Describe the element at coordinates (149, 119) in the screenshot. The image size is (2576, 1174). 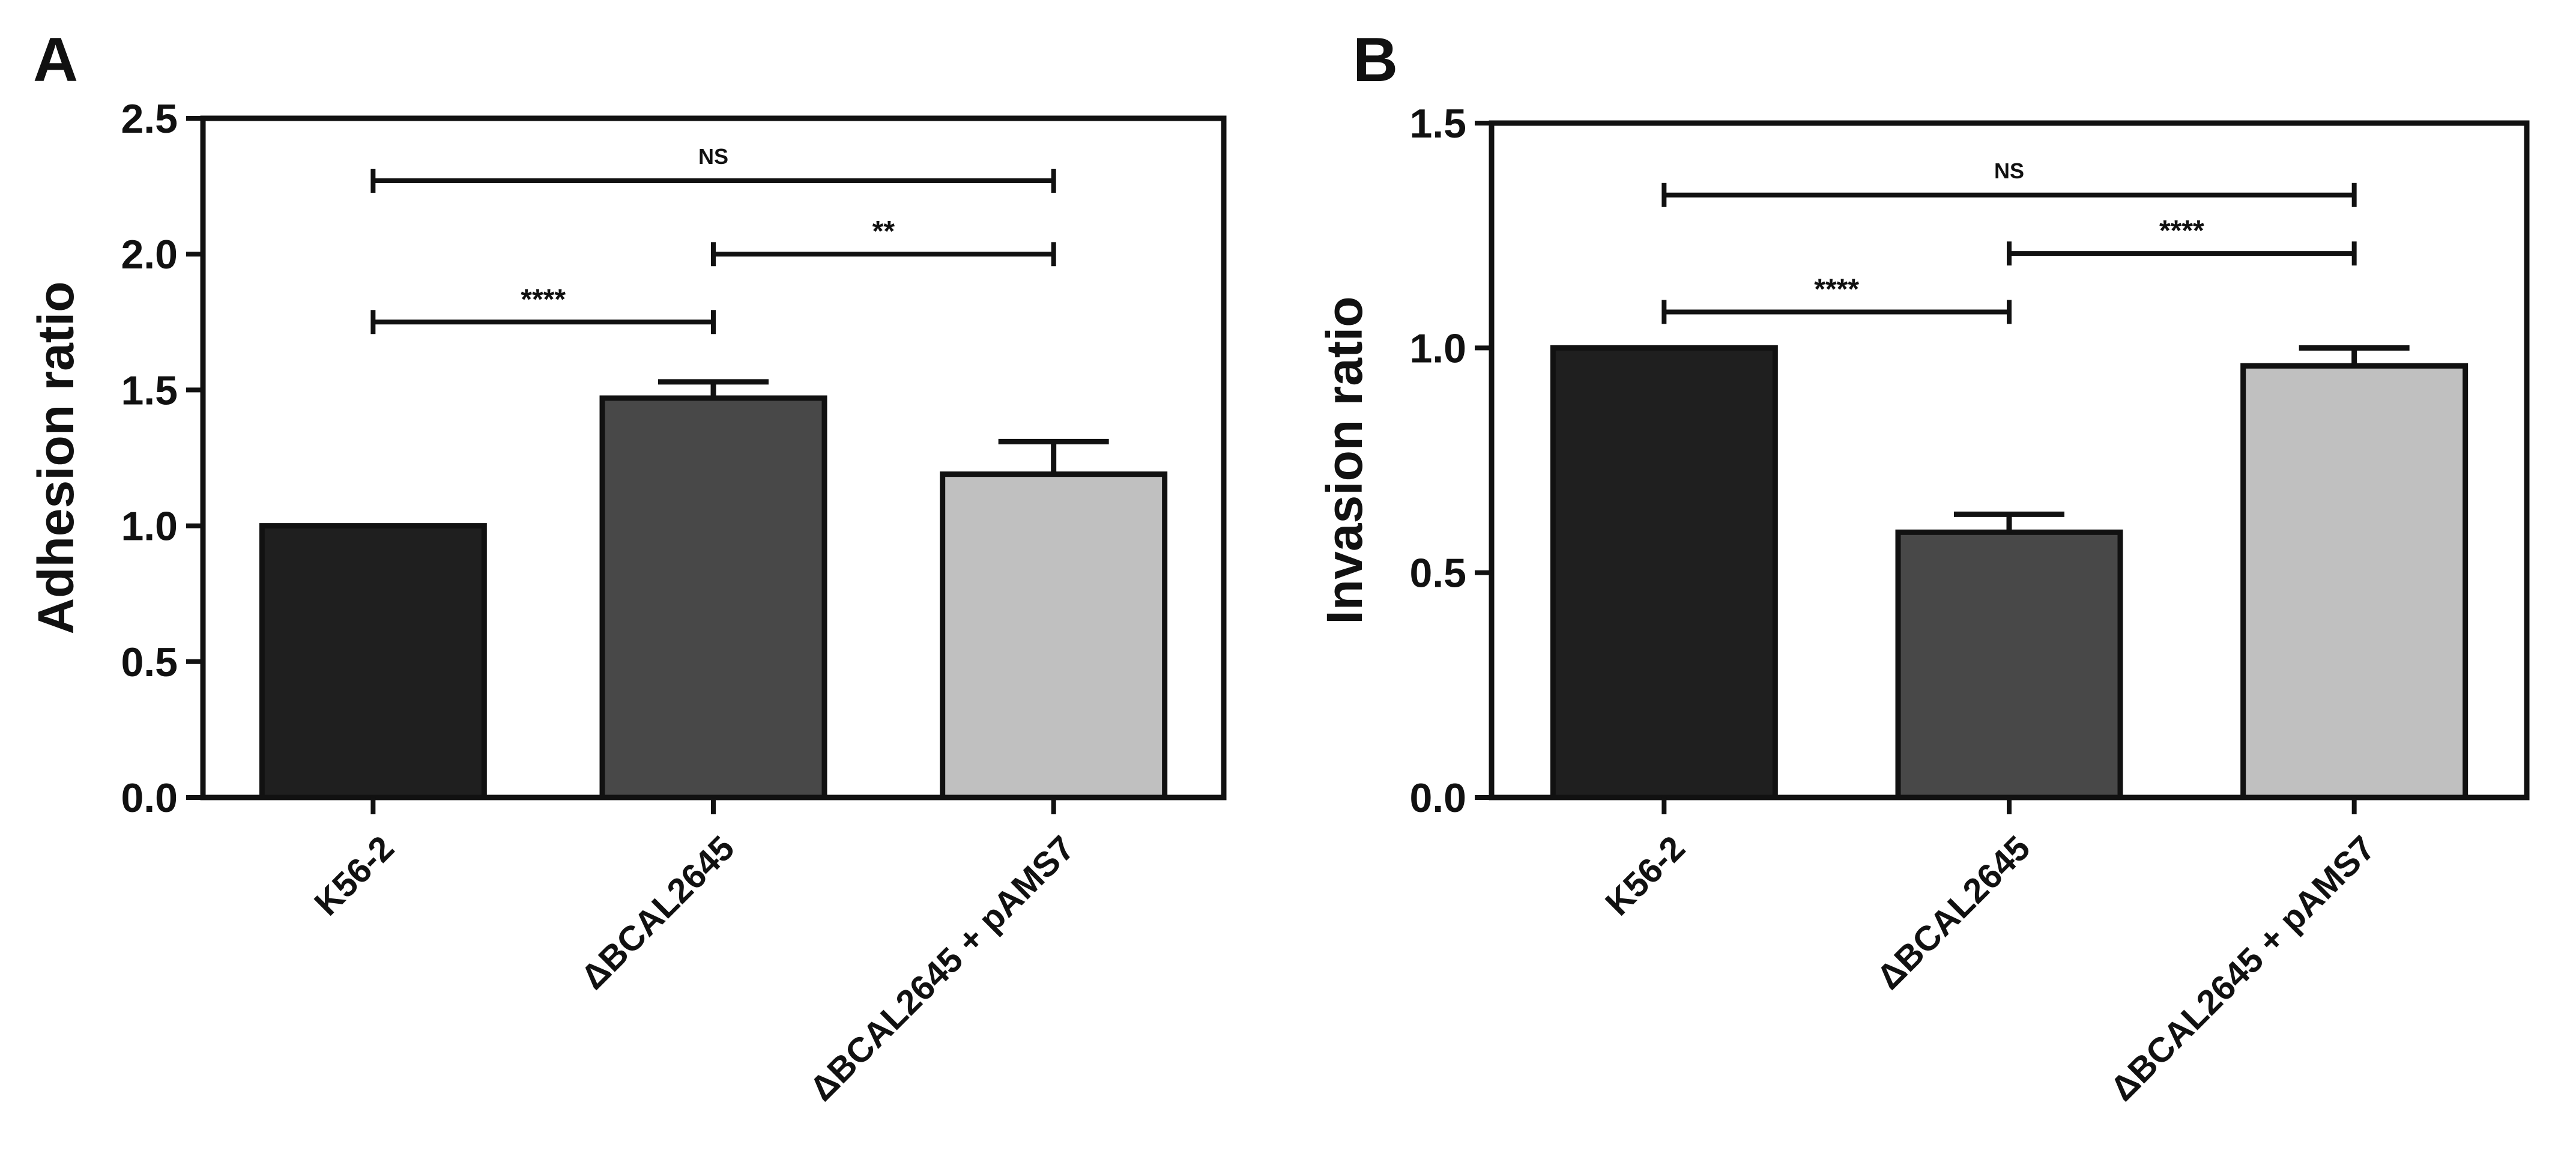
I see `y-tick-label: 2.5` at that location.